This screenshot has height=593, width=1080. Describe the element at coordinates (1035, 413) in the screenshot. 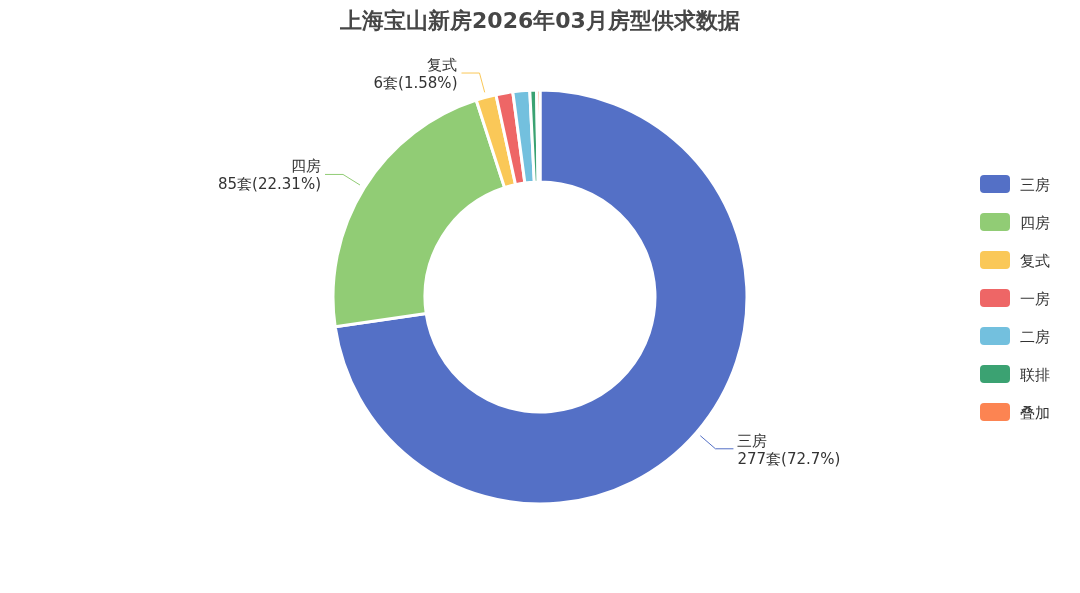

I see `legend-label: 叠加` at that location.